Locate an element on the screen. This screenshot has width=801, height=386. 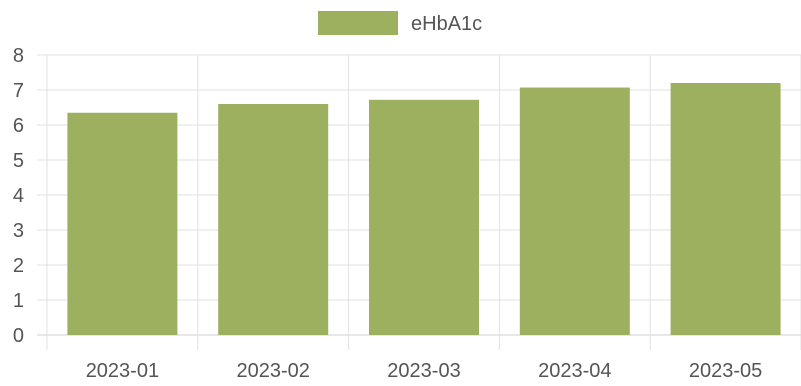
y-tick-label: 1 is located at coordinates (18, 301).